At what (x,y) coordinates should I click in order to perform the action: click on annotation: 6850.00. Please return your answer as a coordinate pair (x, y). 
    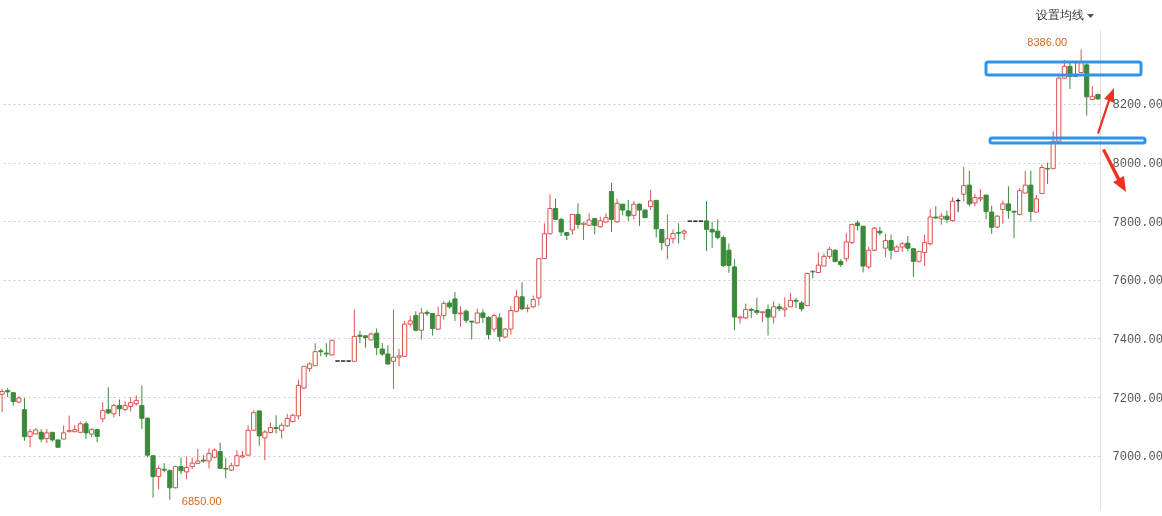
    Looking at the image, I should click on (201, 500).